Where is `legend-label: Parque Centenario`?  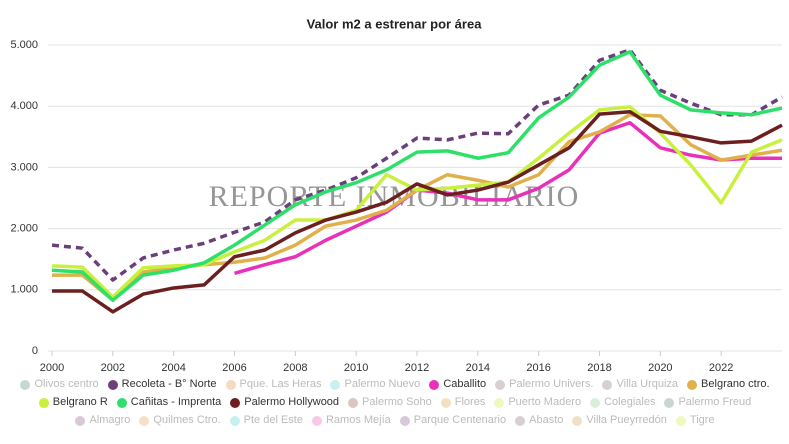
legend-label: Parque Centenario is located at coordinates (460, 420).